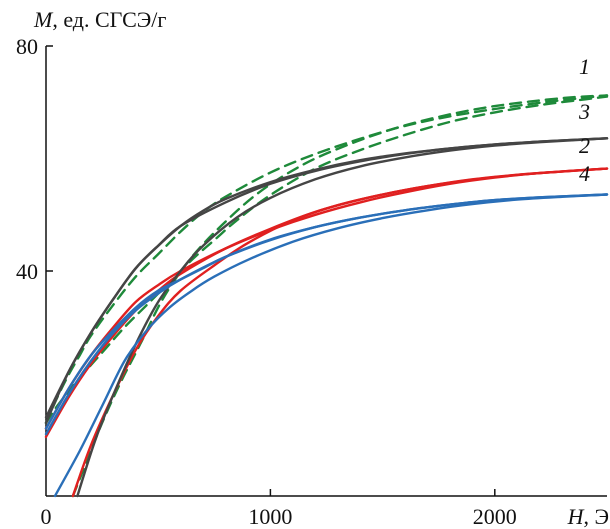 The height and width of the screenshot is (529, 610). Describe the element at coordinates (588, 516) in the screenshot. I see `x-axis-label: H, Э` at that location.